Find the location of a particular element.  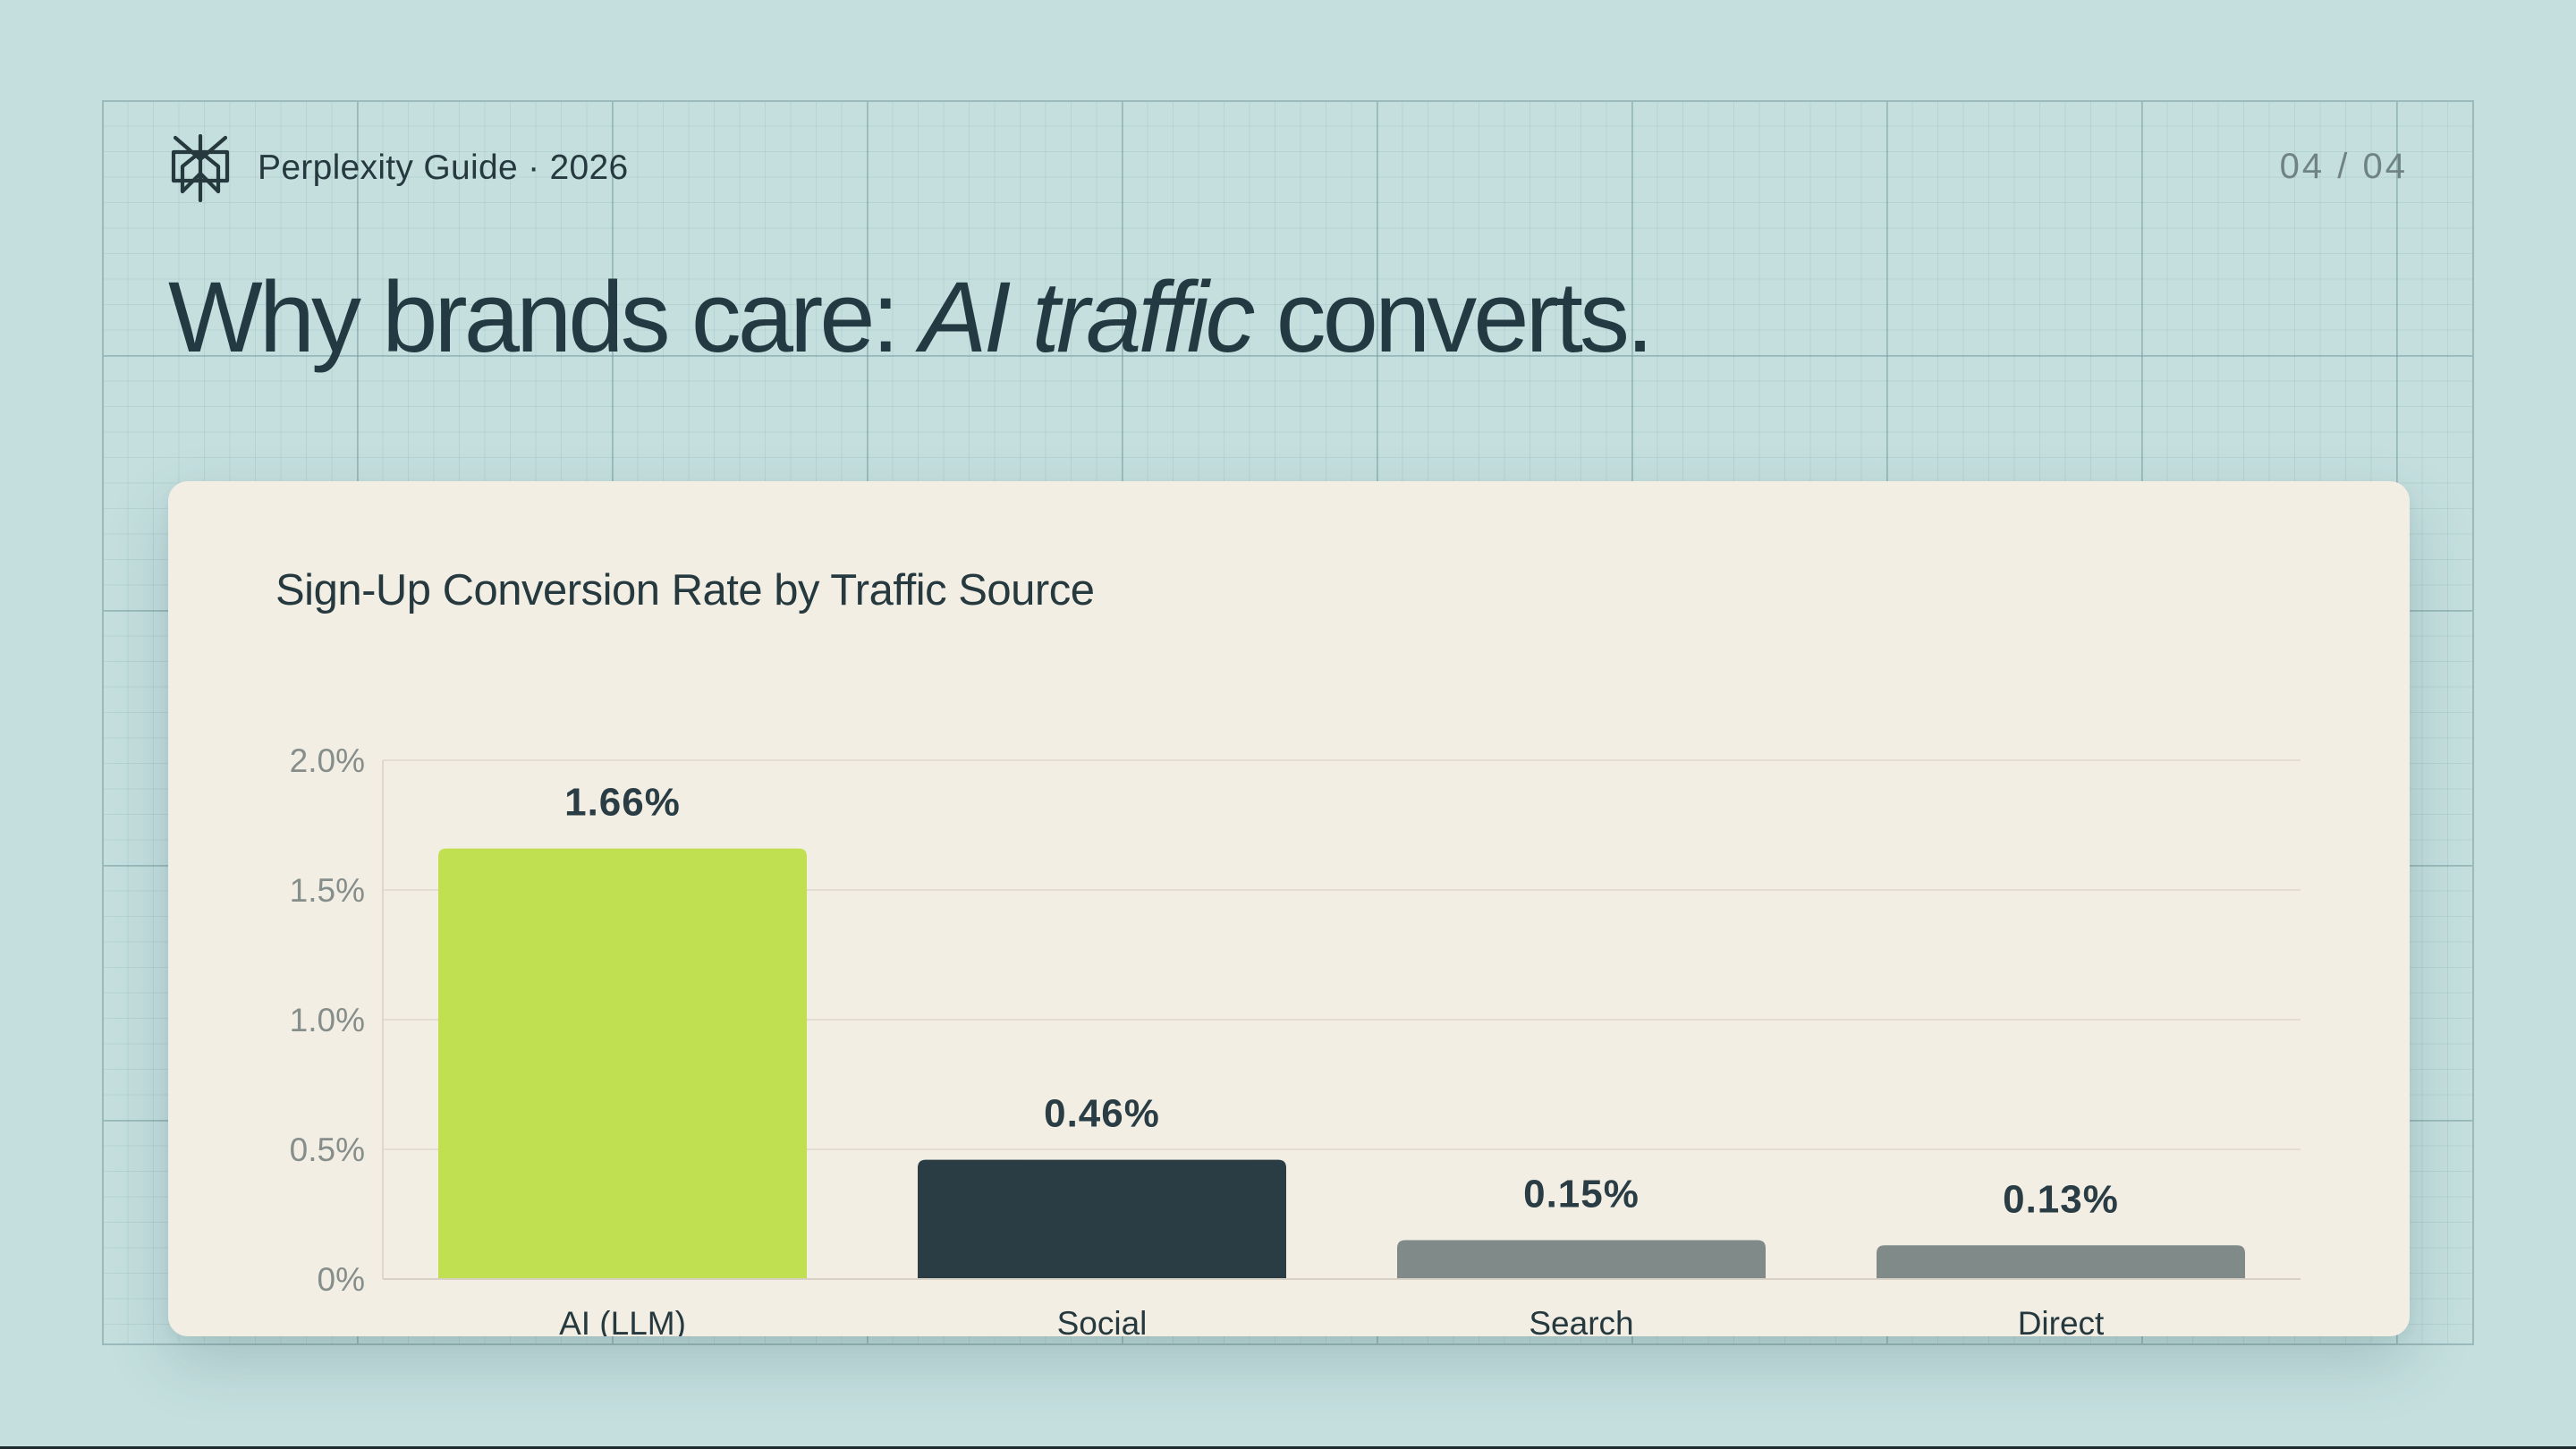

x-tick-label: AI (LLM) is located at coordinates (622, 1320).